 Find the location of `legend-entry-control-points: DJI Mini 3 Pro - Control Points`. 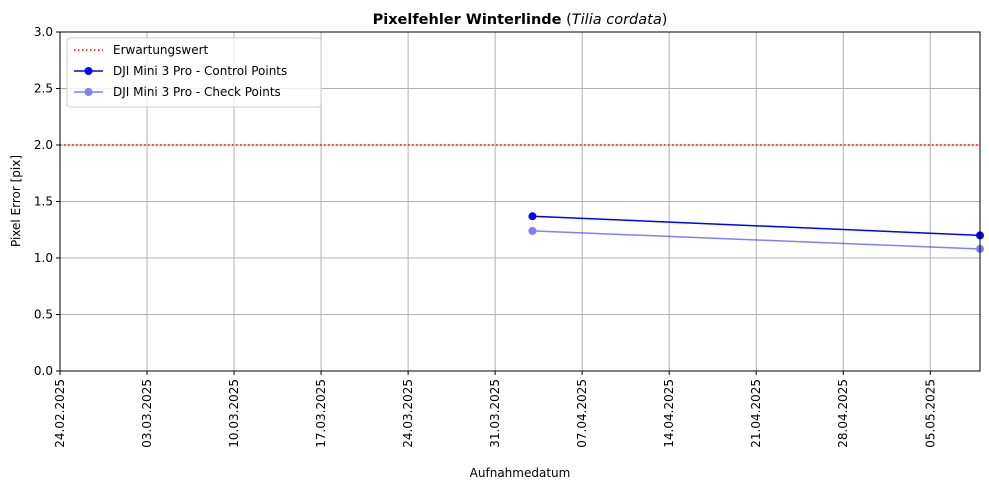

legend-entry-control-points: DJI Mini 3 Pro - Control Points is located at coordinates (180, 71).